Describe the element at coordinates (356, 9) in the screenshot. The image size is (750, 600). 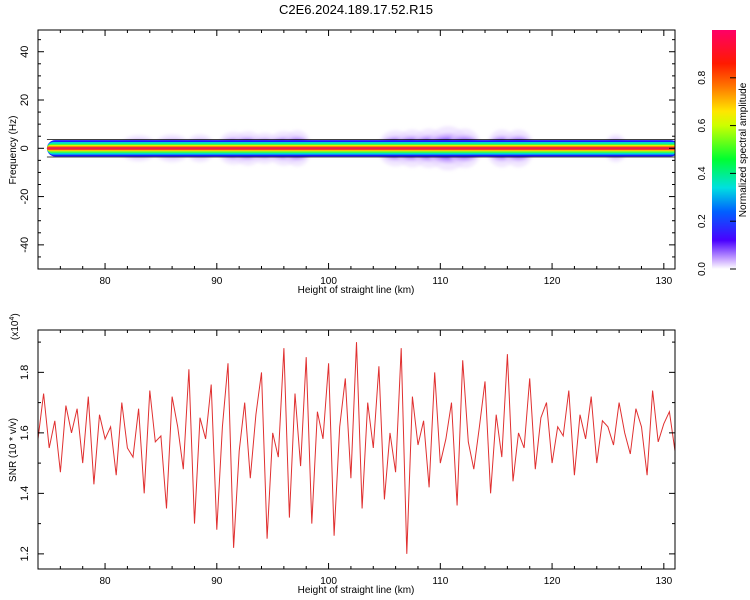
I see `figure-title: C2E6.2024.189.17.52.R15` at that location.